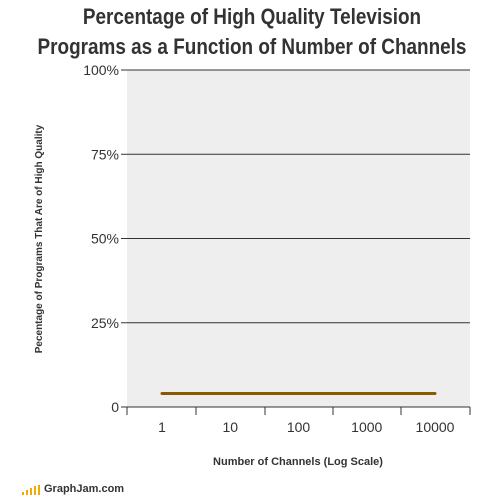 The image size is (504, 499). What do you see at coordinates (105, 239) in the screenshot?
I see `y-tick-label: 50%` at bounding box center [105, 239].